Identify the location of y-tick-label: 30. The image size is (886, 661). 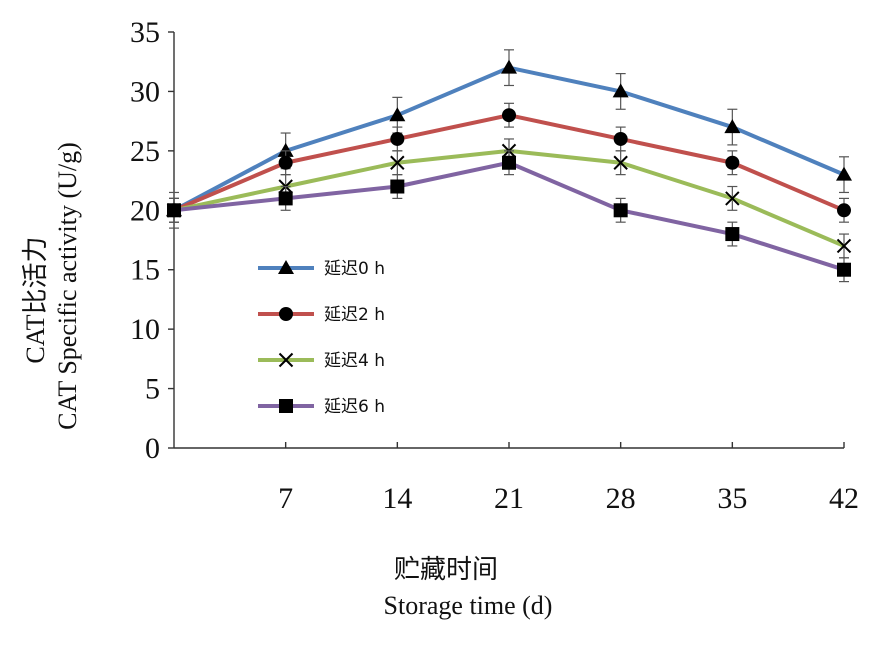
(145, 91).